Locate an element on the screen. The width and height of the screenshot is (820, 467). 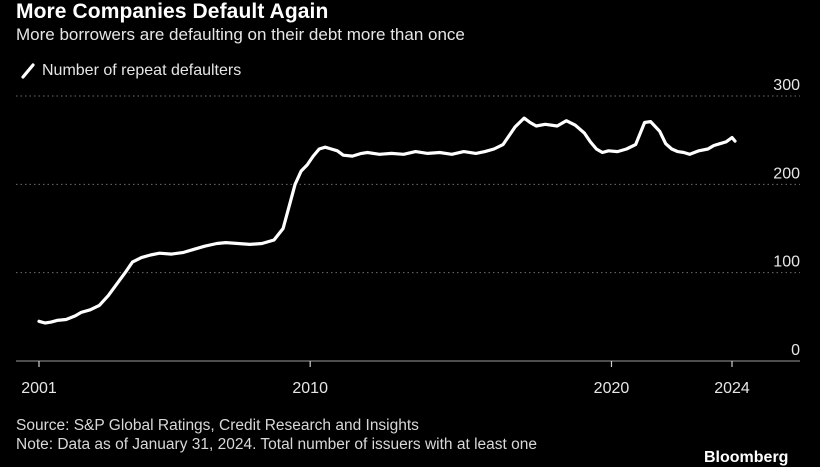
legend-line-swatch-icon is located at coordinates (28, 71).